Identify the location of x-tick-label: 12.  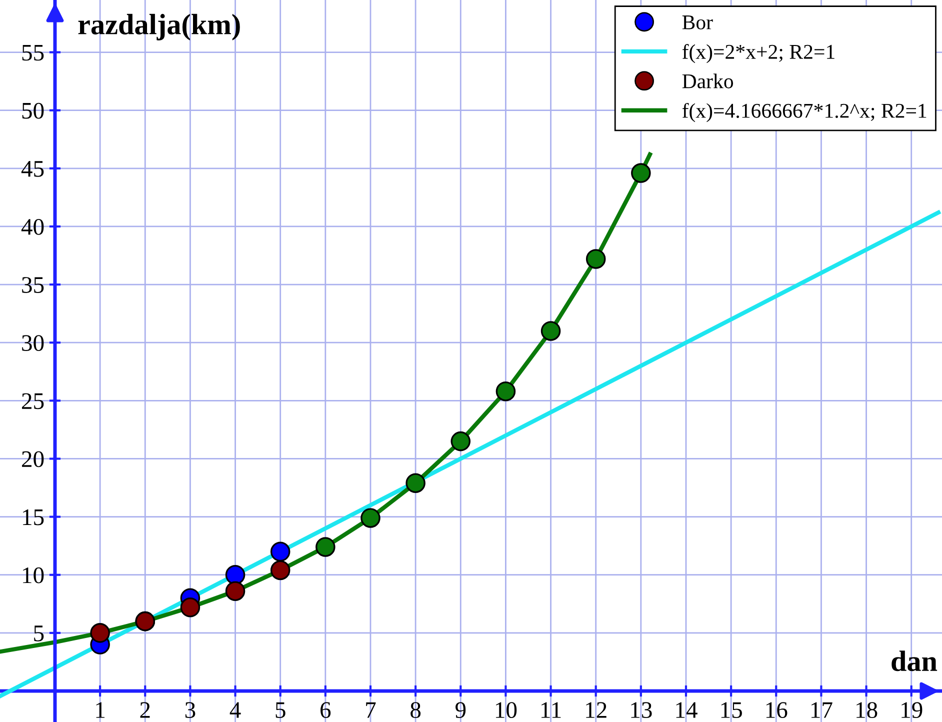
(596, 710).